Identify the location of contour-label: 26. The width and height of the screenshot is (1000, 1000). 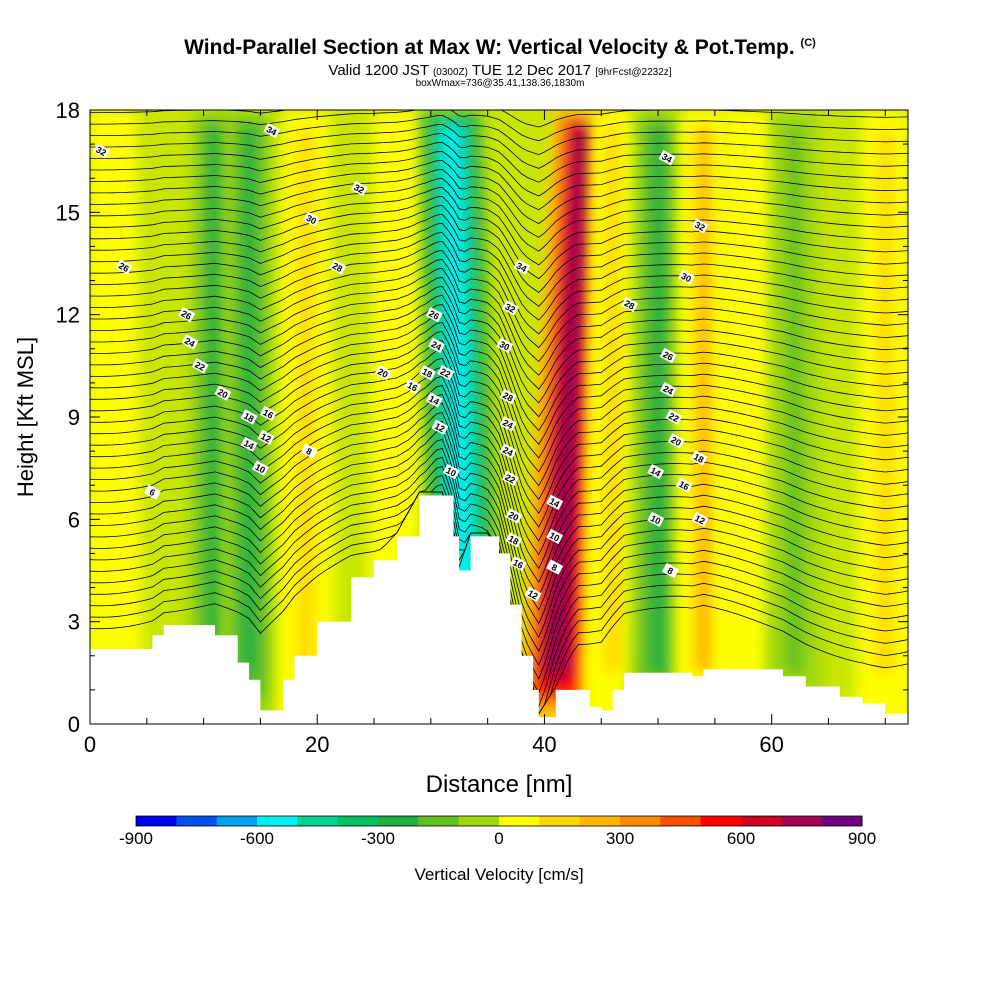
(187, 315).